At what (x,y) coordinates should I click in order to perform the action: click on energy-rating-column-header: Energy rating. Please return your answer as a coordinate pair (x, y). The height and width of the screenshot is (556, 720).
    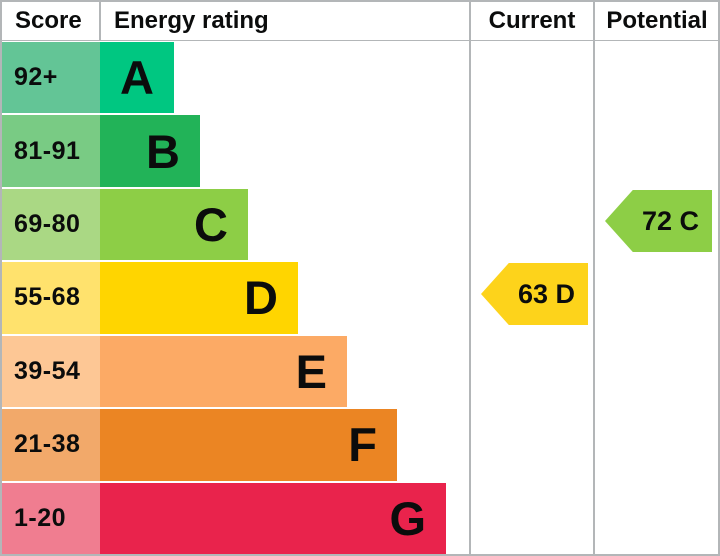
    Looking at the image, I should click on (191, 20).